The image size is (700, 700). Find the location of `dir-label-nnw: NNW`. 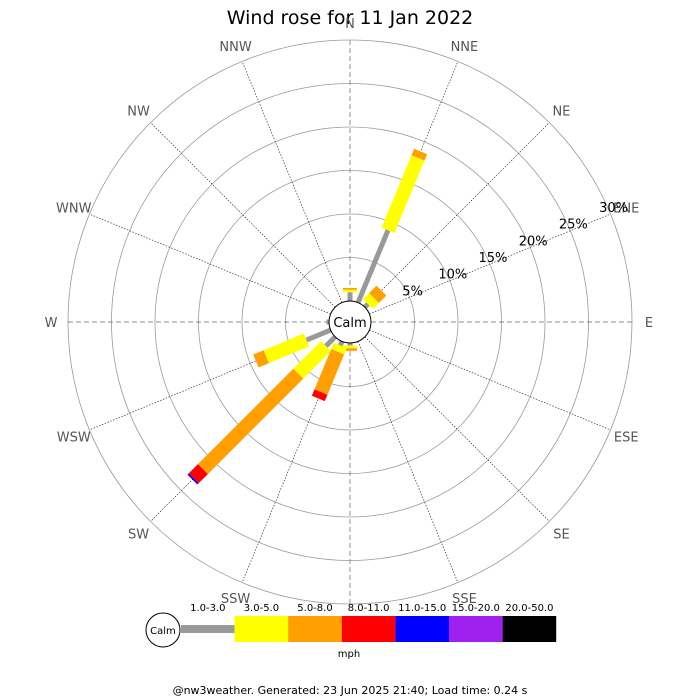

dir-label-nnw: NNW is located at coordinates (235, 47).